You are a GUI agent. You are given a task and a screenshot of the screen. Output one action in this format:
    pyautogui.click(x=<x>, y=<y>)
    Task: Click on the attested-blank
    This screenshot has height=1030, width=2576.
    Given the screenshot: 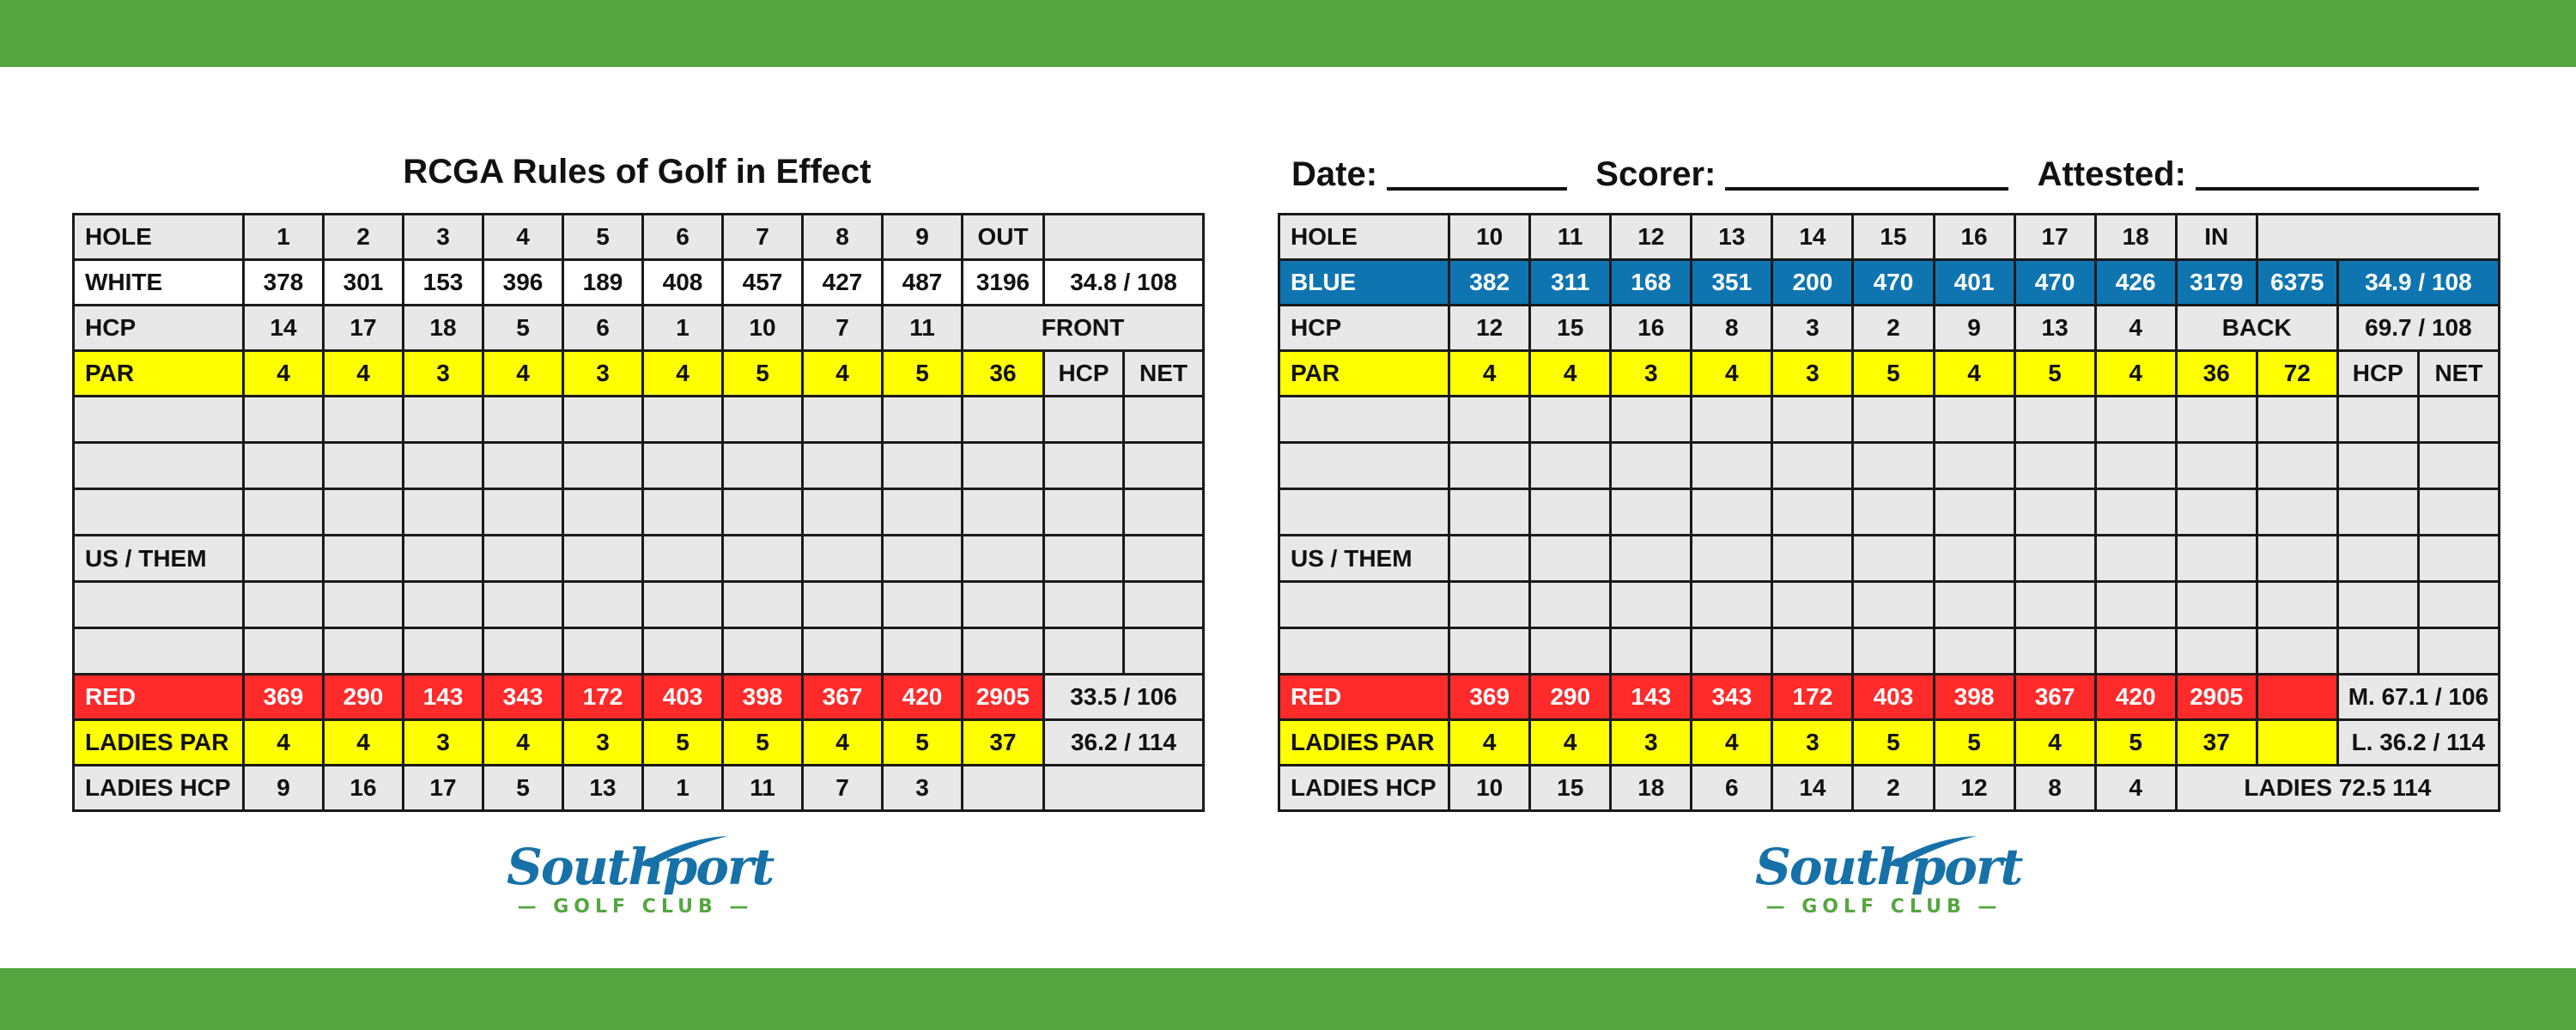 What is the action you would take?
    pyautogui.click(x=2338, y=172)
    